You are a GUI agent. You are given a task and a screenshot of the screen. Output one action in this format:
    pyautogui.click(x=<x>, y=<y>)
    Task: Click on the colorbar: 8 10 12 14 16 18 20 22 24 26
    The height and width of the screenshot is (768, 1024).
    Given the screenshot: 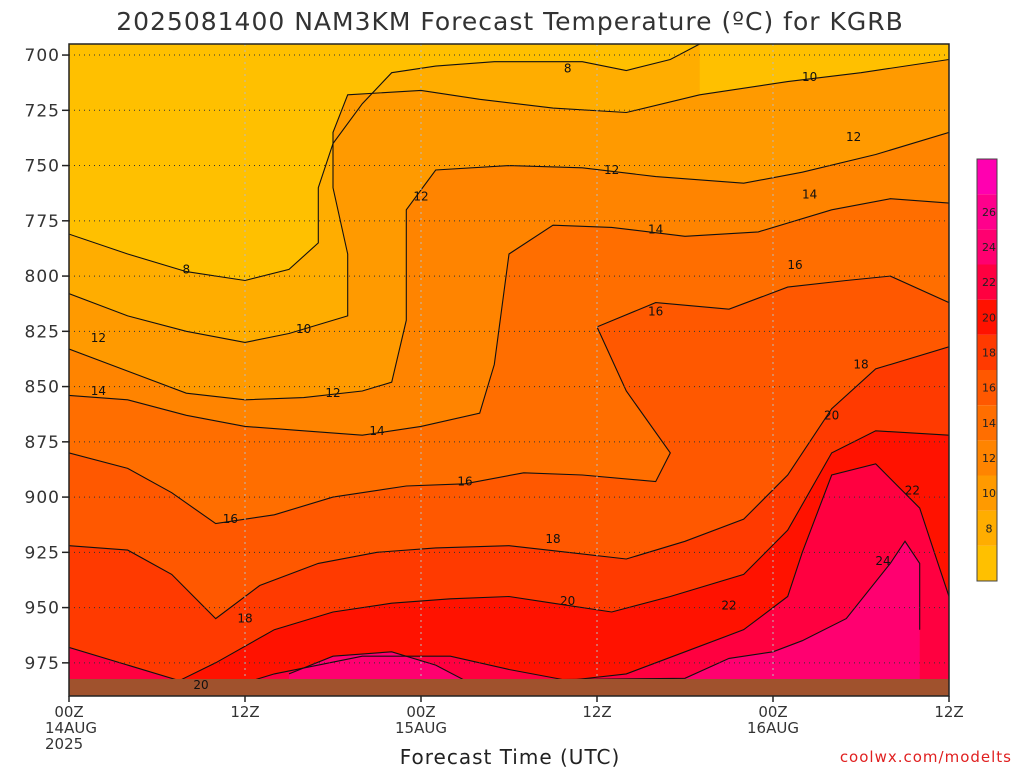 What is the action you would take?
    pyautogui.click(x=987, y=370)
    